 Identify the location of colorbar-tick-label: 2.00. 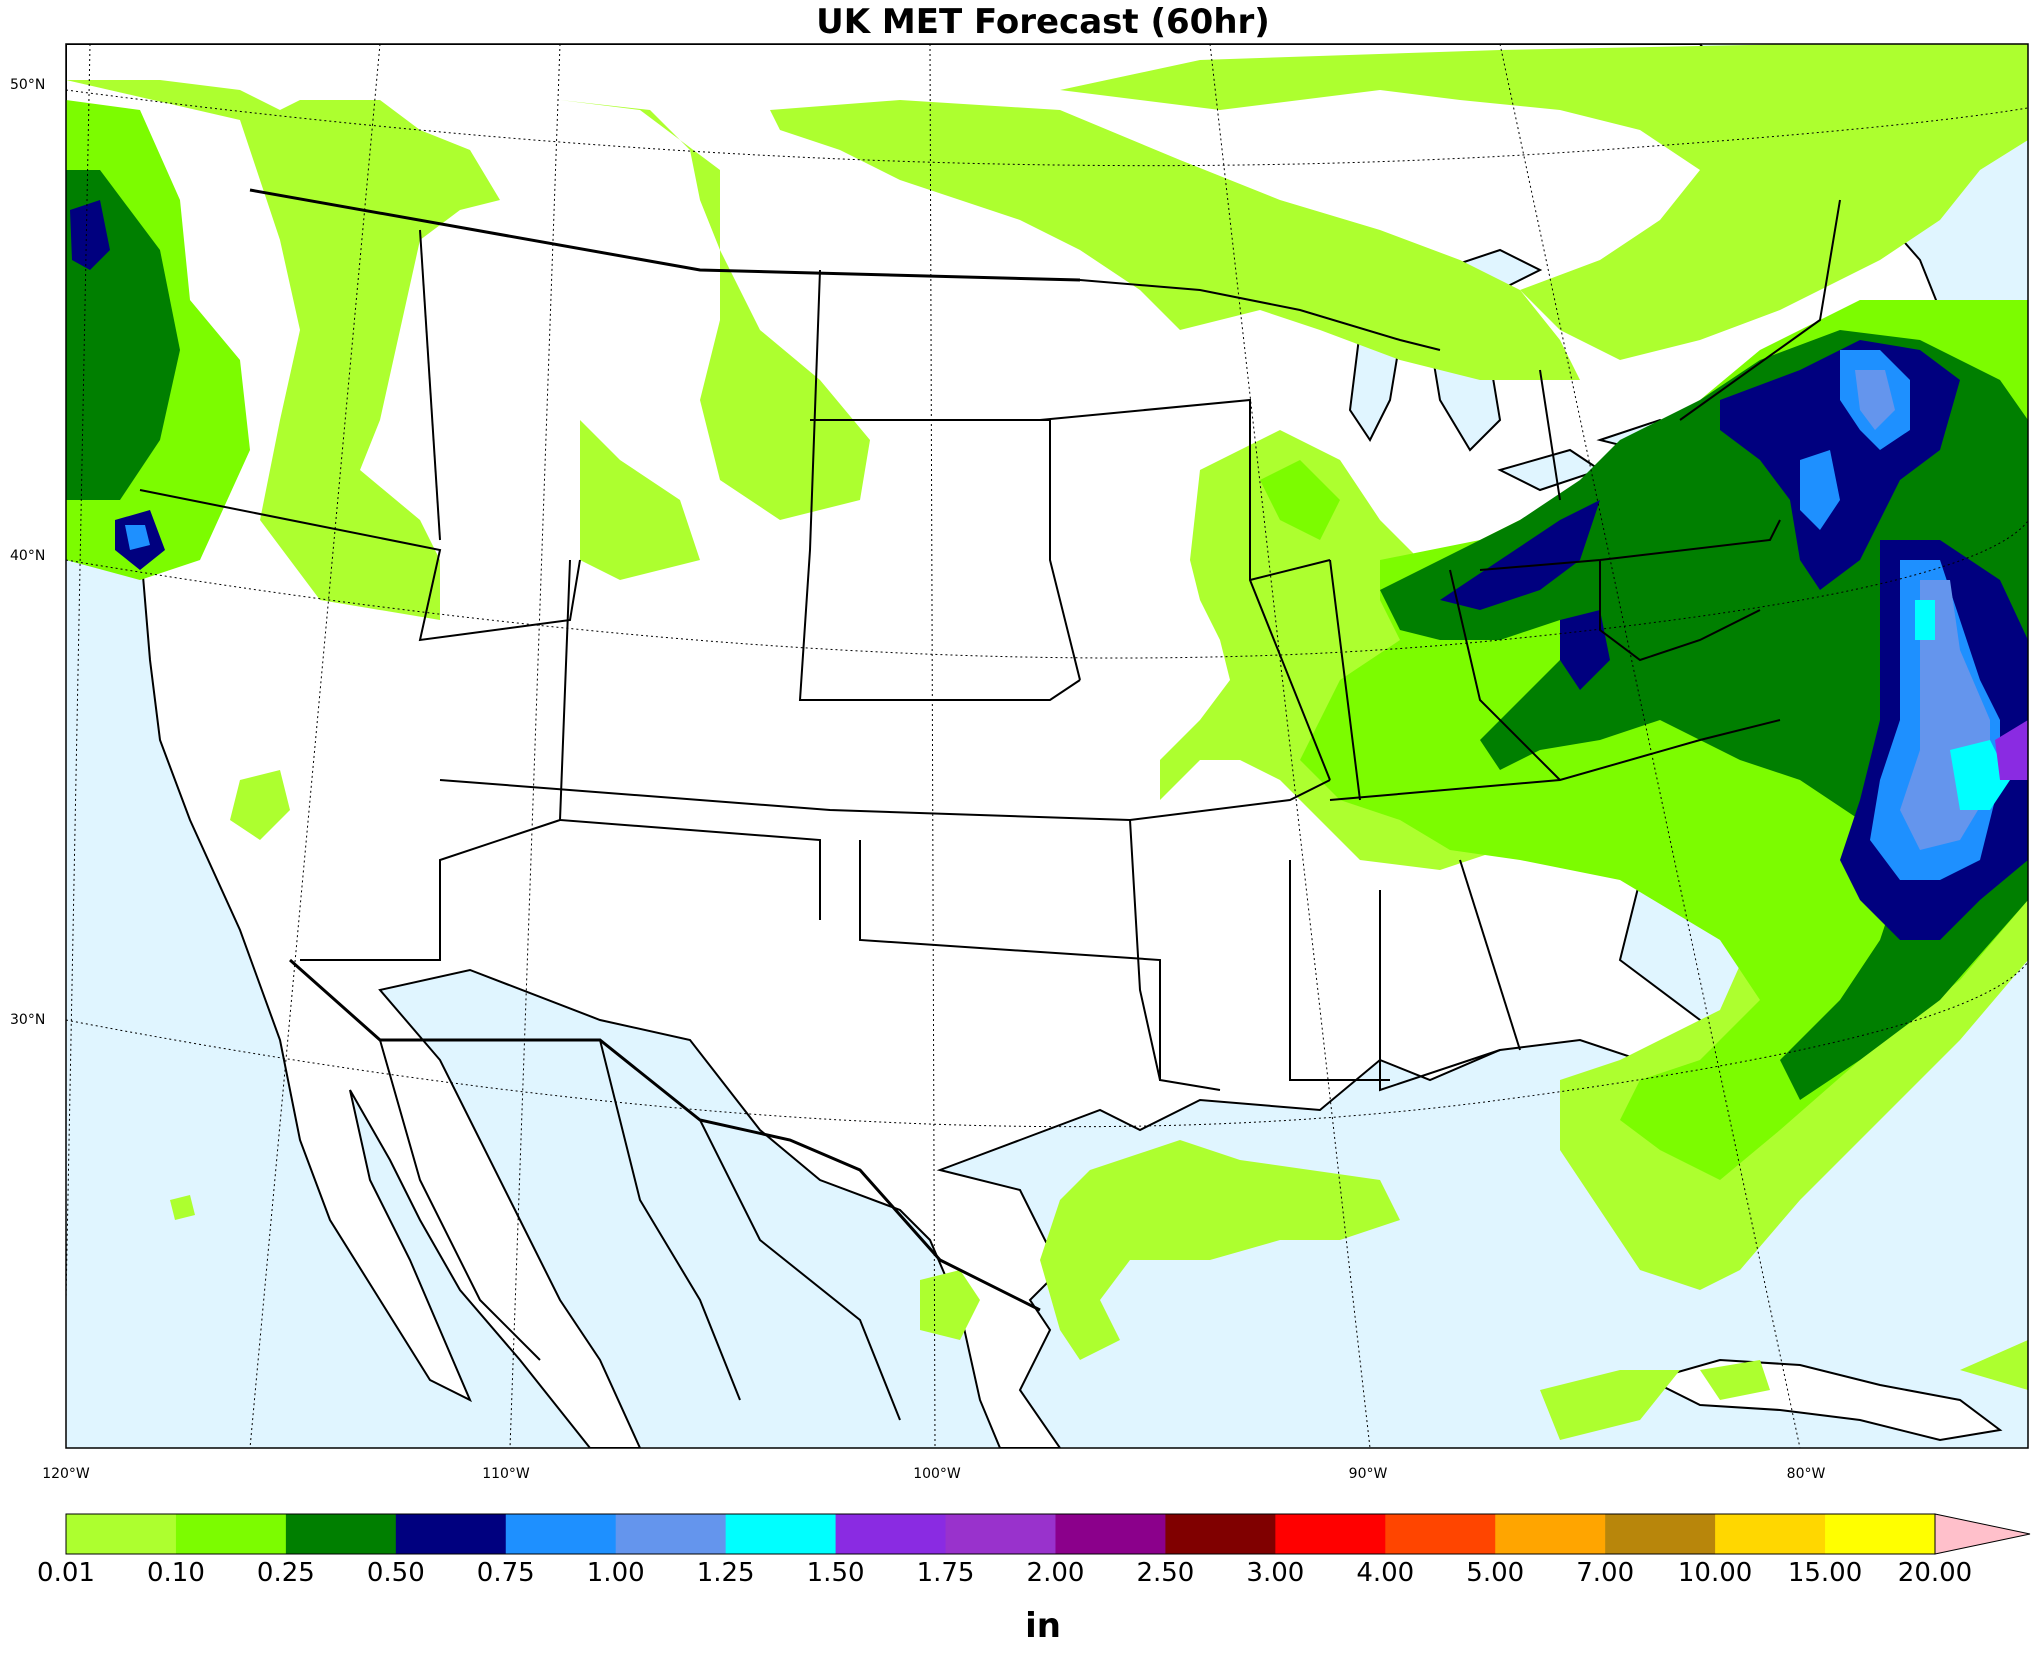
(1055, 1573).